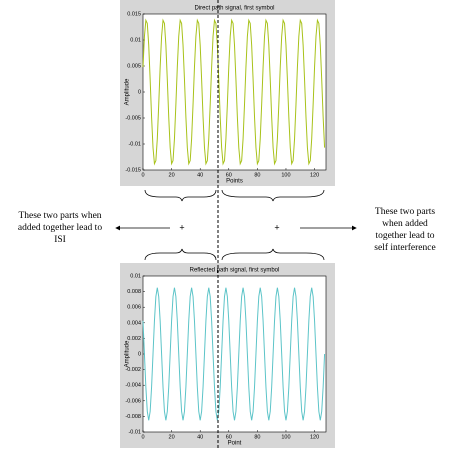 This screenshot has height=453, width=449. I want to click on y-tick-label: 0.006, so click(134, 308).